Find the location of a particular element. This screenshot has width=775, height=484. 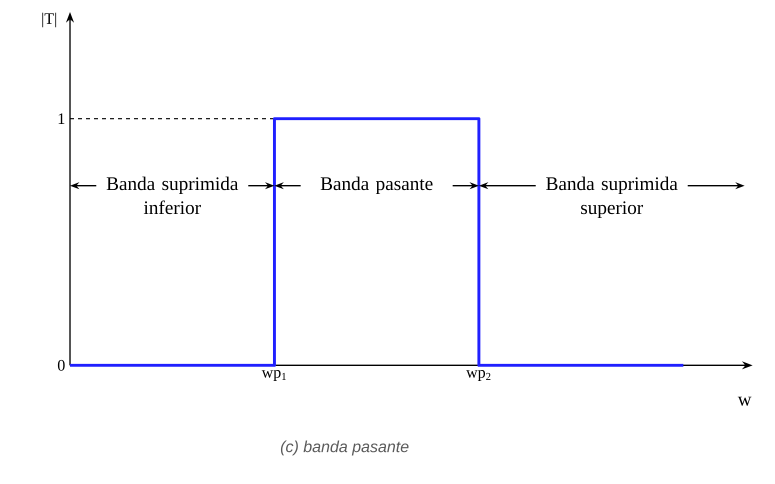

y-axis-title: |T| is located at coordinates (49, 20).